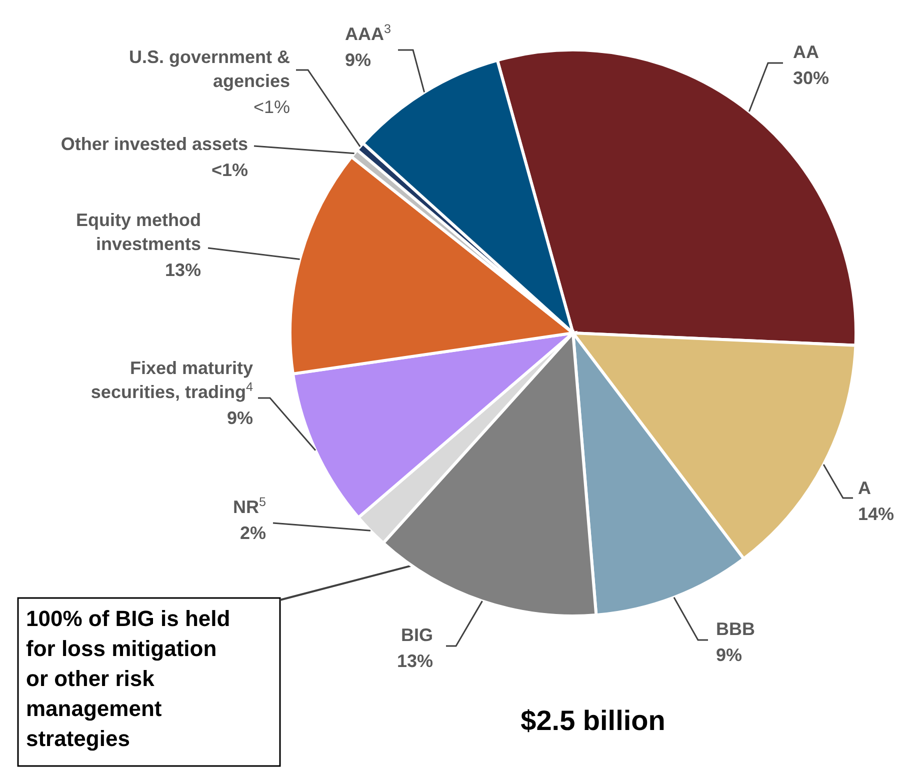 This screenshot has width=913, height=770. What do you see at coordinates (811, 78) in the screenshot?
I see `data-label: 30%` at bounding box center [811, 78].